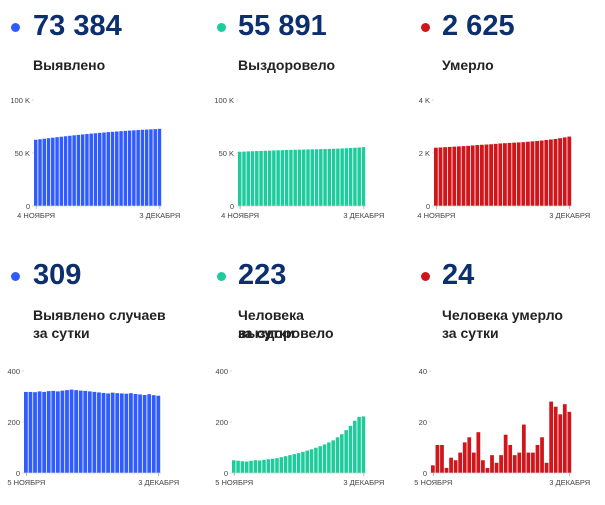 This screenshot has width=605, height=505. I want to click on died-value: 2 625, so click(478, 26).